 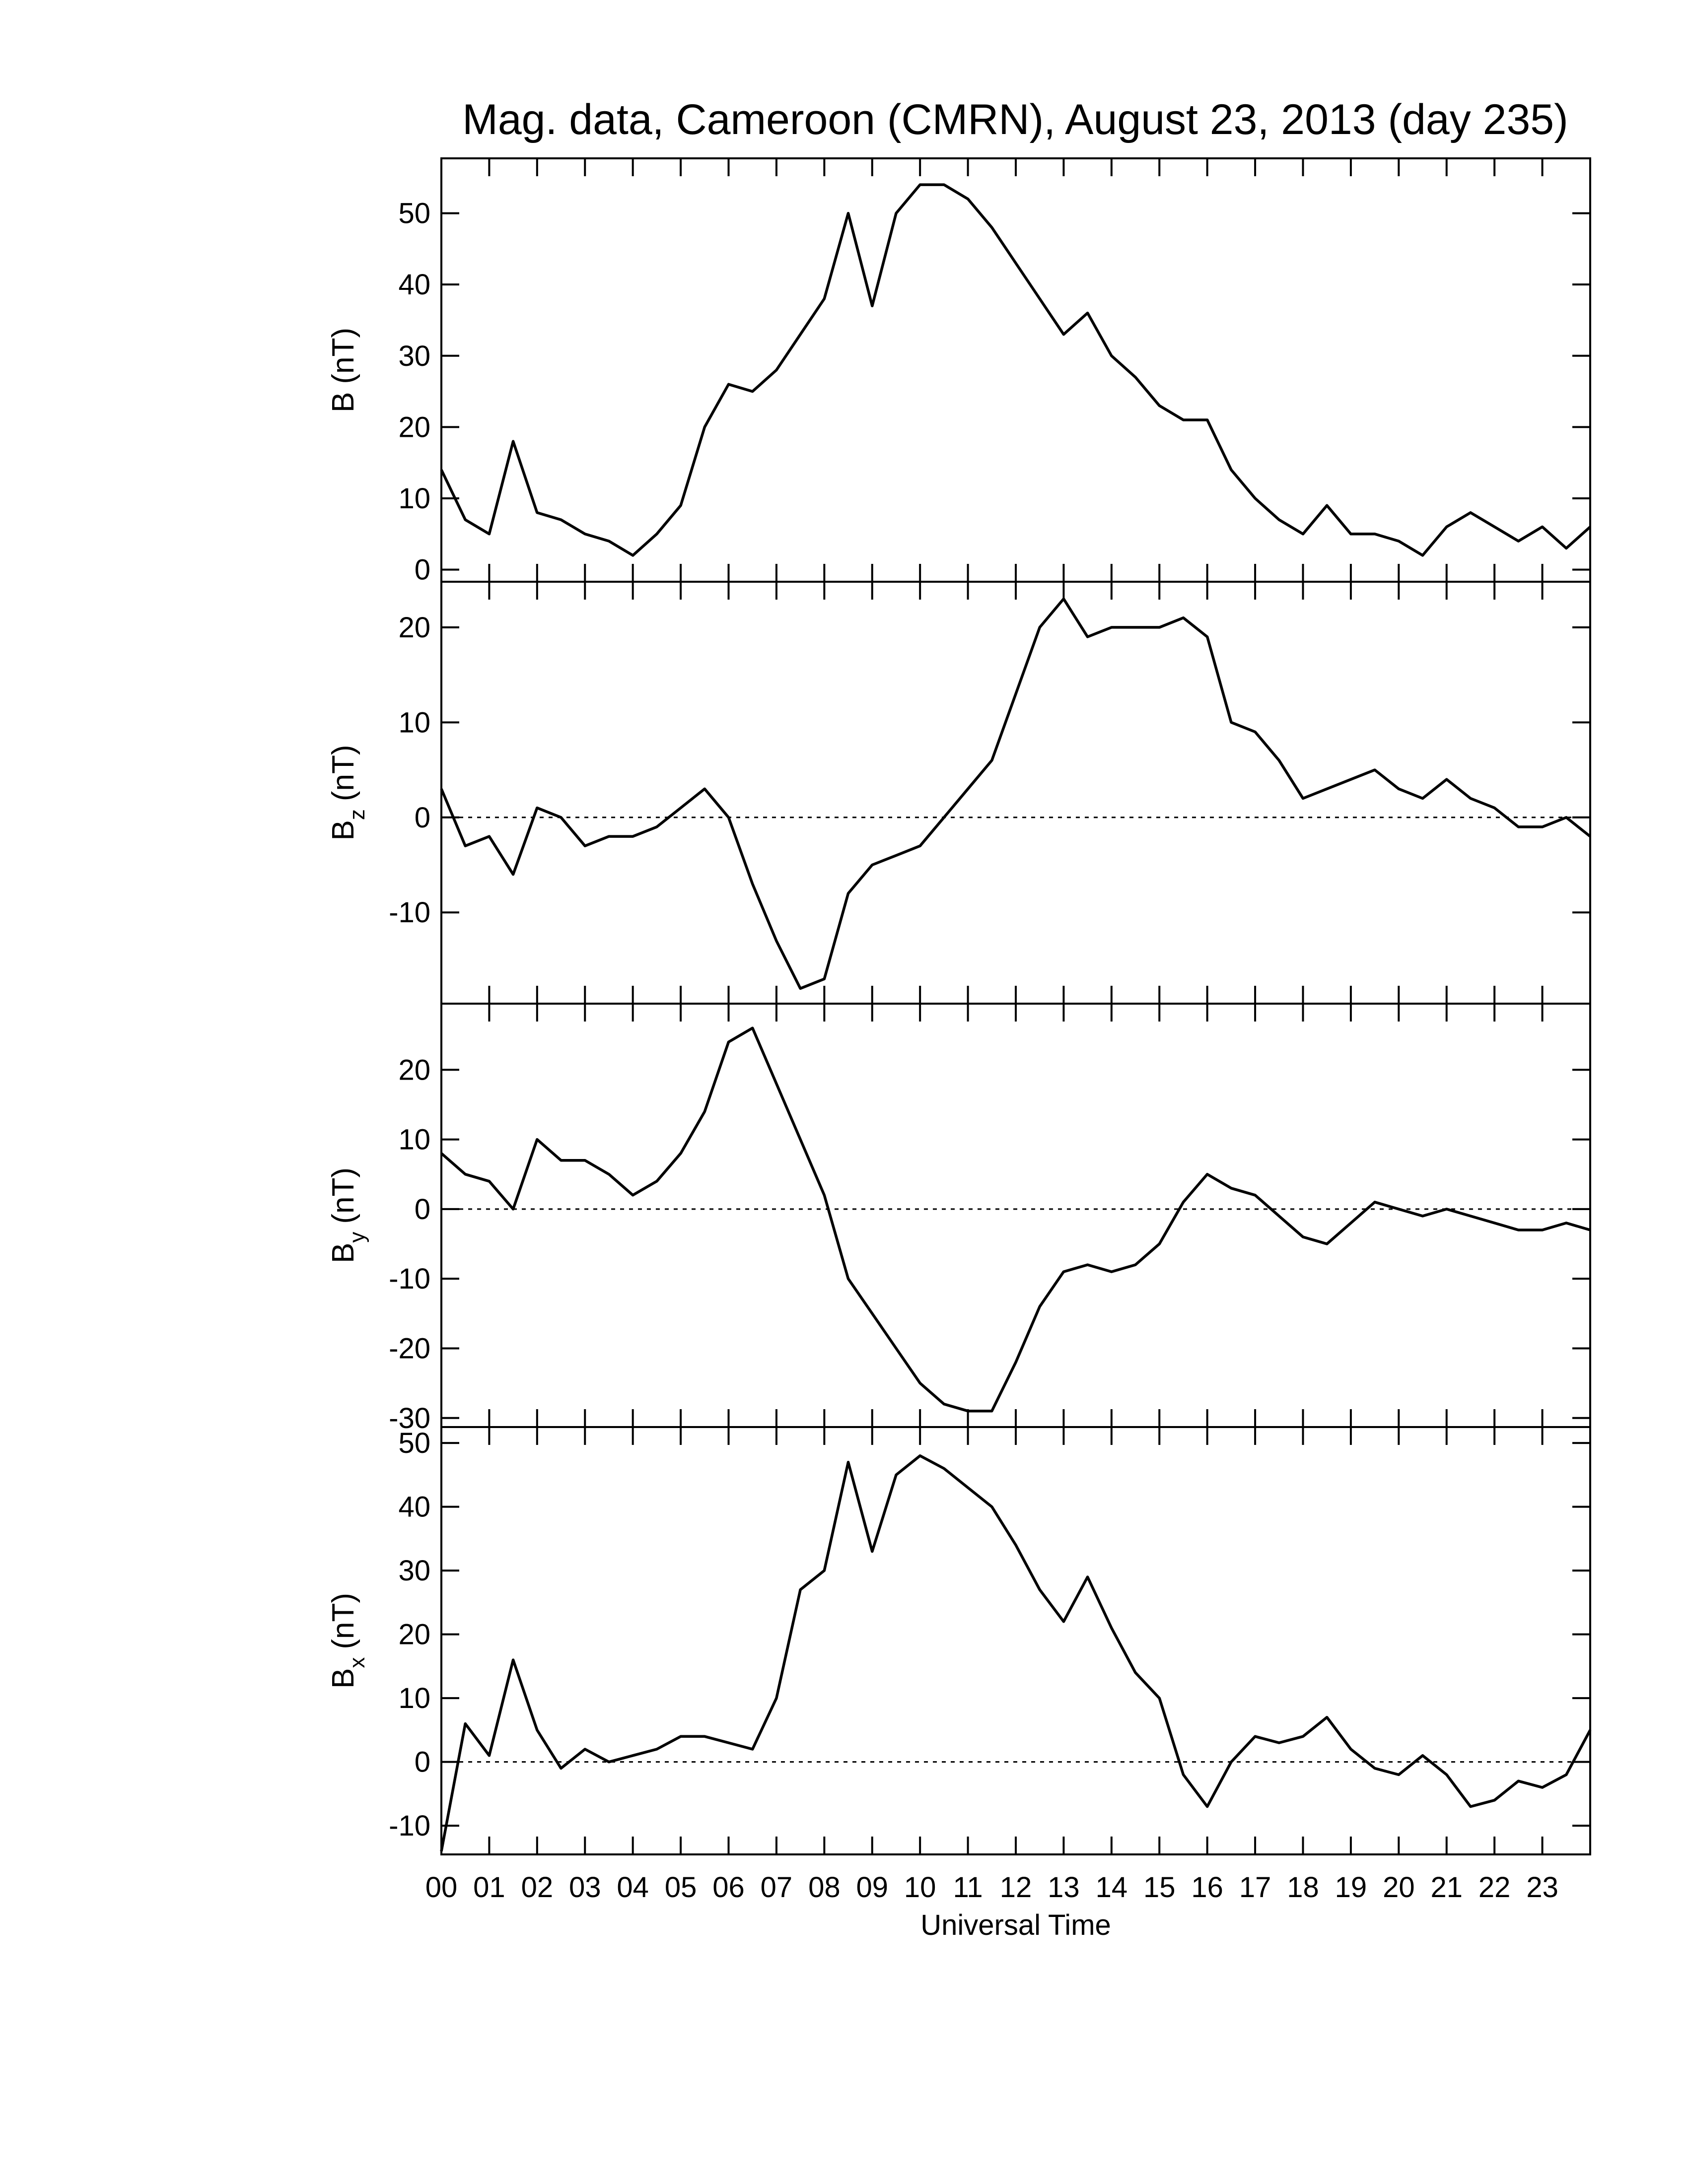 What do you see at coordinates (409, 1348) in the screenshot?
I see `y-tick-label: -20` at bounding box center [409, 1348].